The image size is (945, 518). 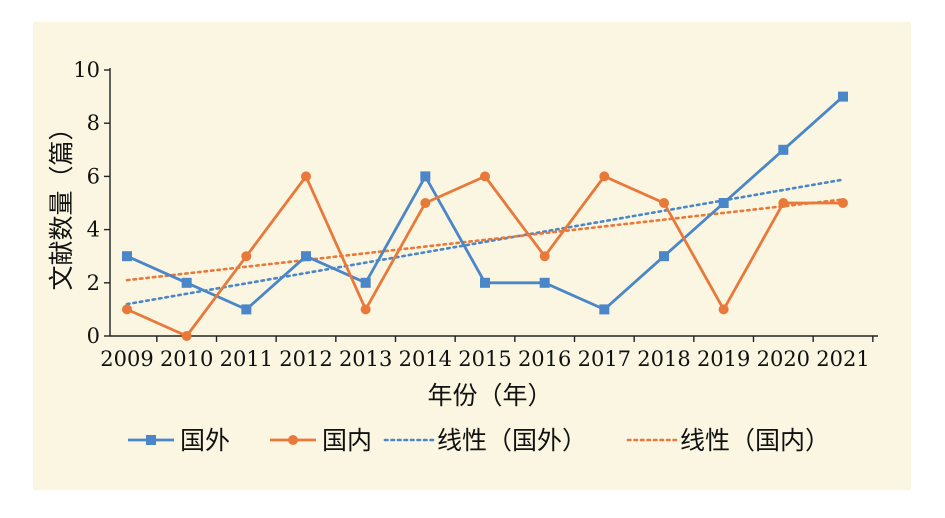 What do you see at coordinates (485, 240) in the screenshot?
I see `trendline-国内` at bounding box center [485, 240].